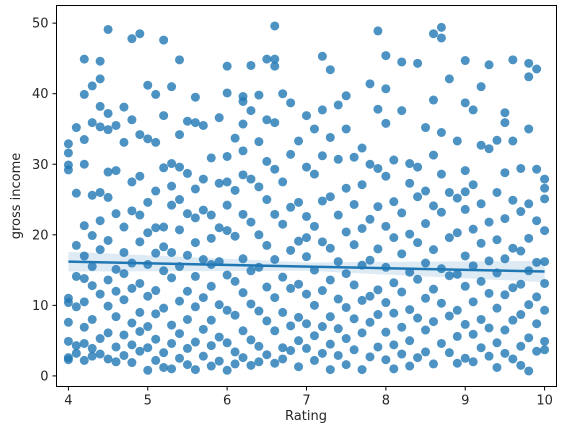 The image size is (563, 432). I want to click on y-tick-label: 30, so click(40, 165).